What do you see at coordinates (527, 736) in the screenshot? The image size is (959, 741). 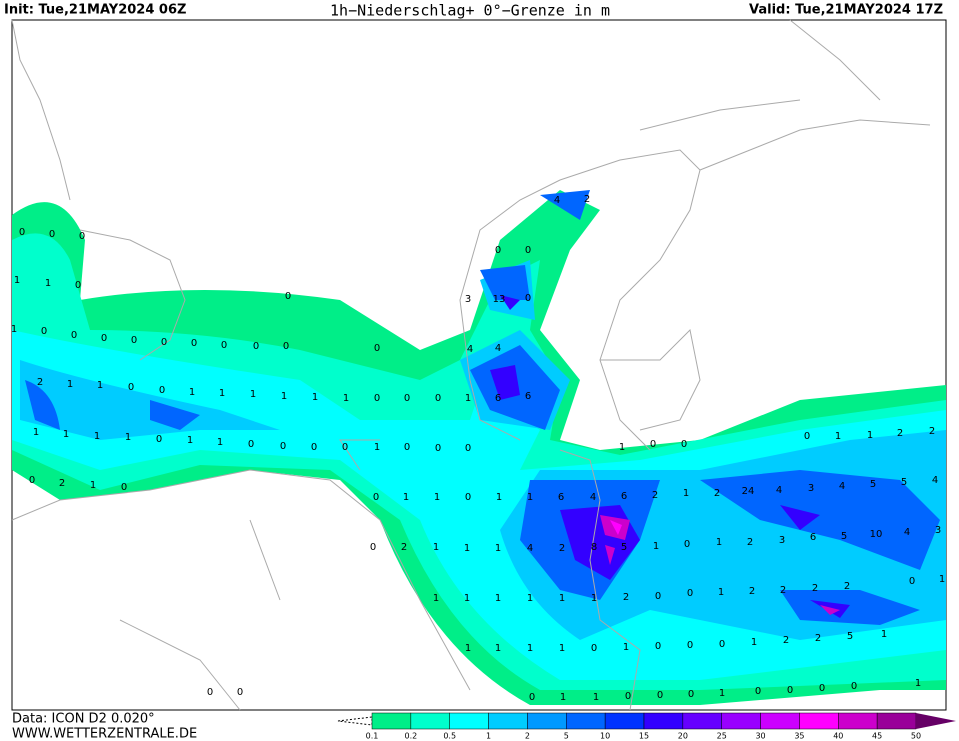 I see `colorbar-label: 2` at bounding box center [527, 736].